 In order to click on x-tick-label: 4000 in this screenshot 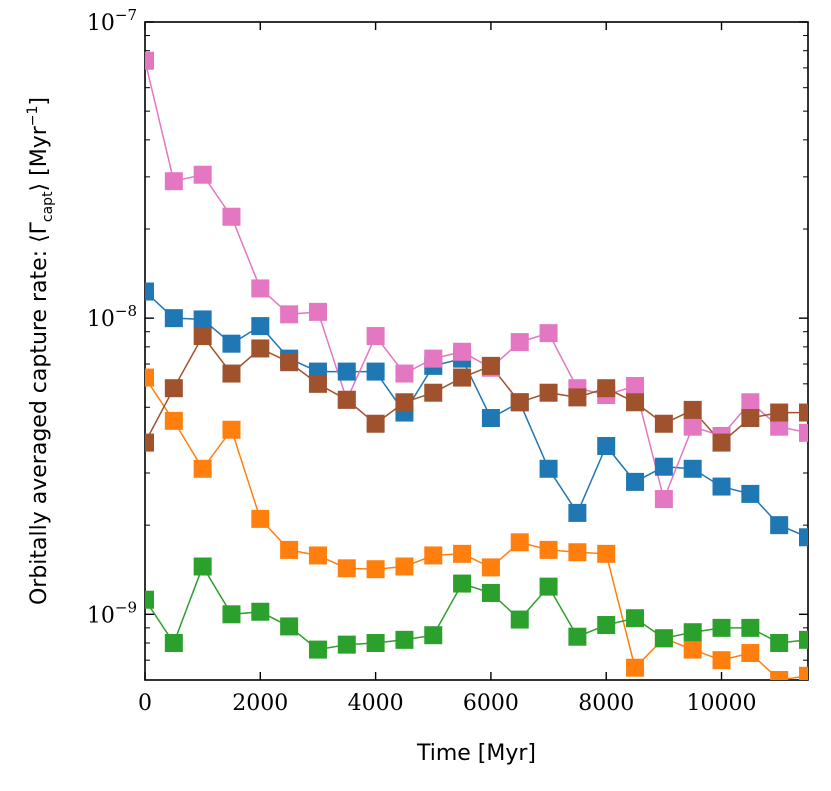, I will do `click(376, 703)`.